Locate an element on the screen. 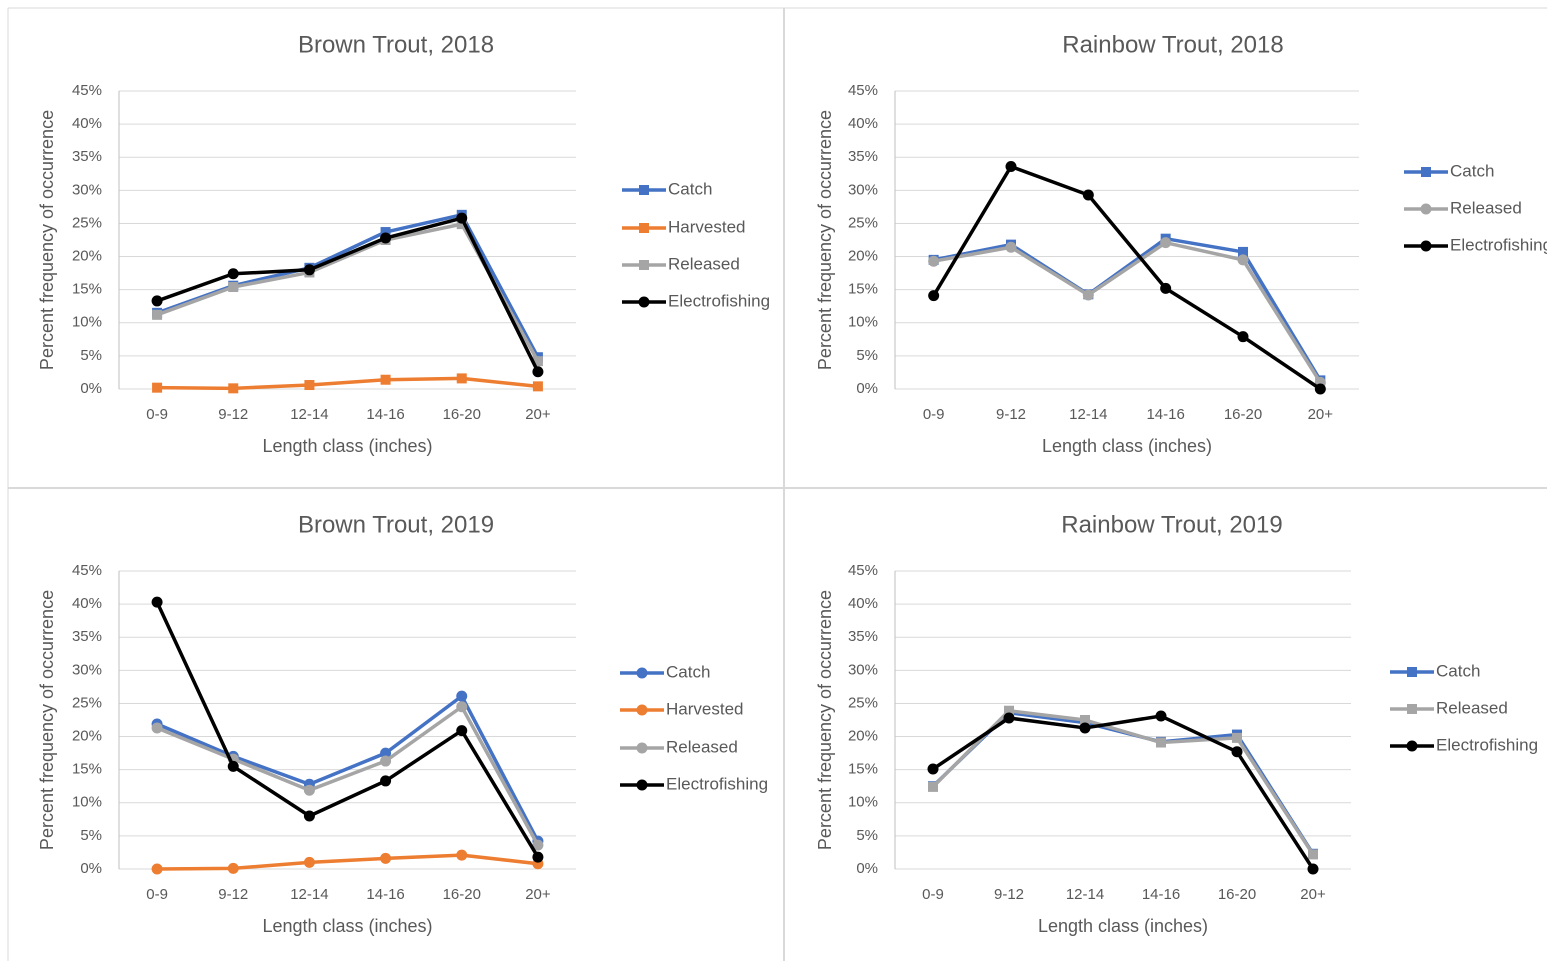 Image resolution: width=1547 pixels, height=961 pixels. x-tick-label: 9-12 is located at coordinates (1011, 414).